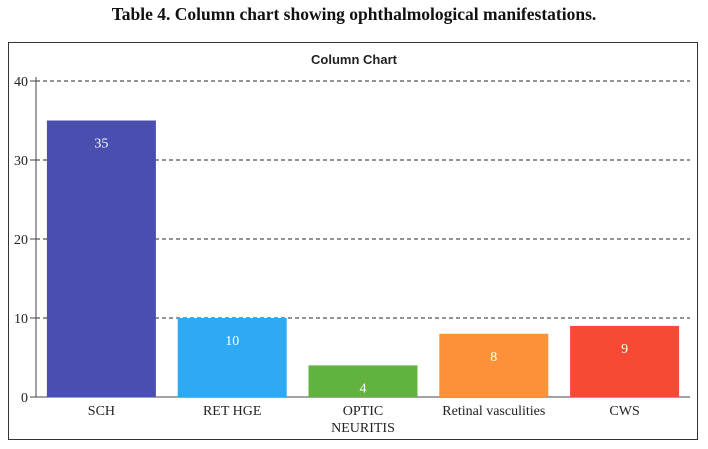  Describe the element at coordinates (363, 411) in the screenshot. I see `x-tick-label-line: OPTIC` at that location.